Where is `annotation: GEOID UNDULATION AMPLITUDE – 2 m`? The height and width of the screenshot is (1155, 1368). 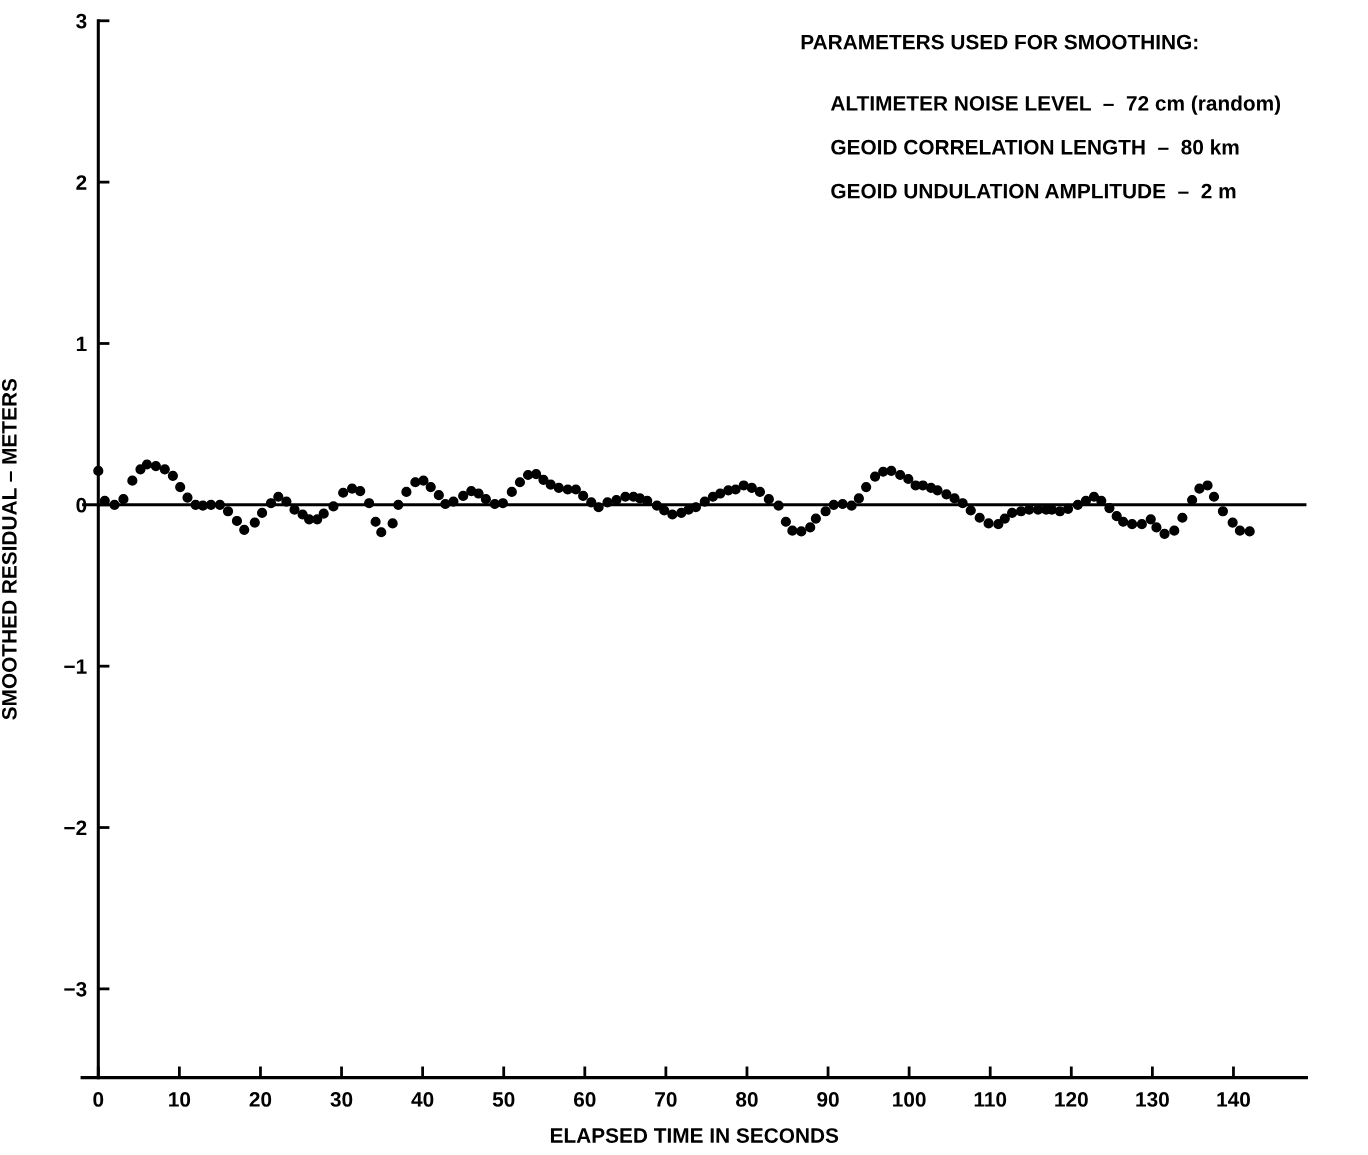 annotation: GEOID UNDULATION AMPLITUDE – 2 m is located at coordinates (1033, 191).